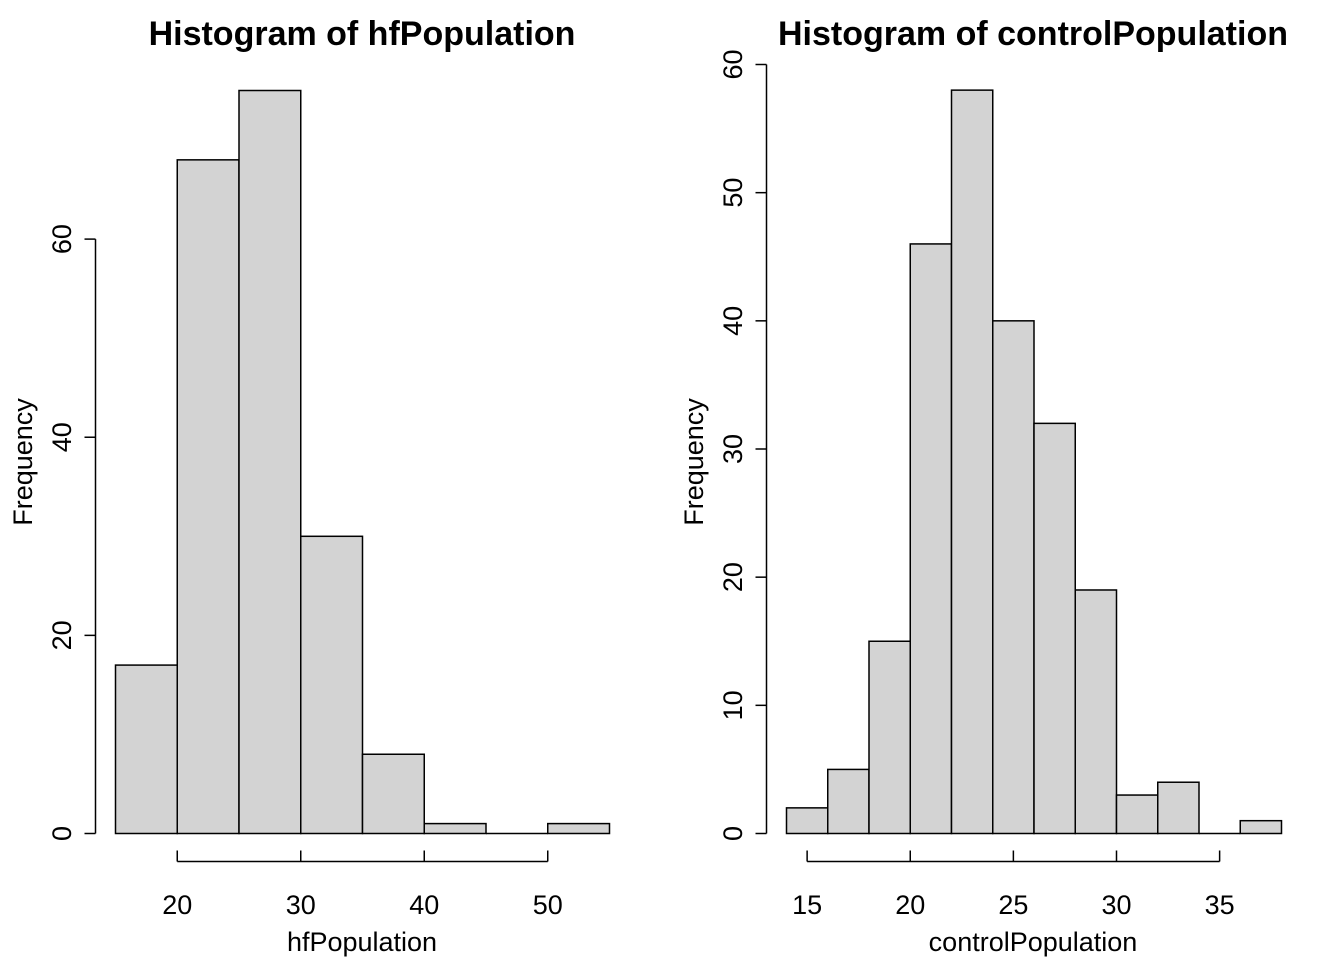 The width and height of the screenshot is (1344, 960). Describe the element at coordinates (1013, 905) in the screenshot. I see `x-tick-label: 25` at that location.